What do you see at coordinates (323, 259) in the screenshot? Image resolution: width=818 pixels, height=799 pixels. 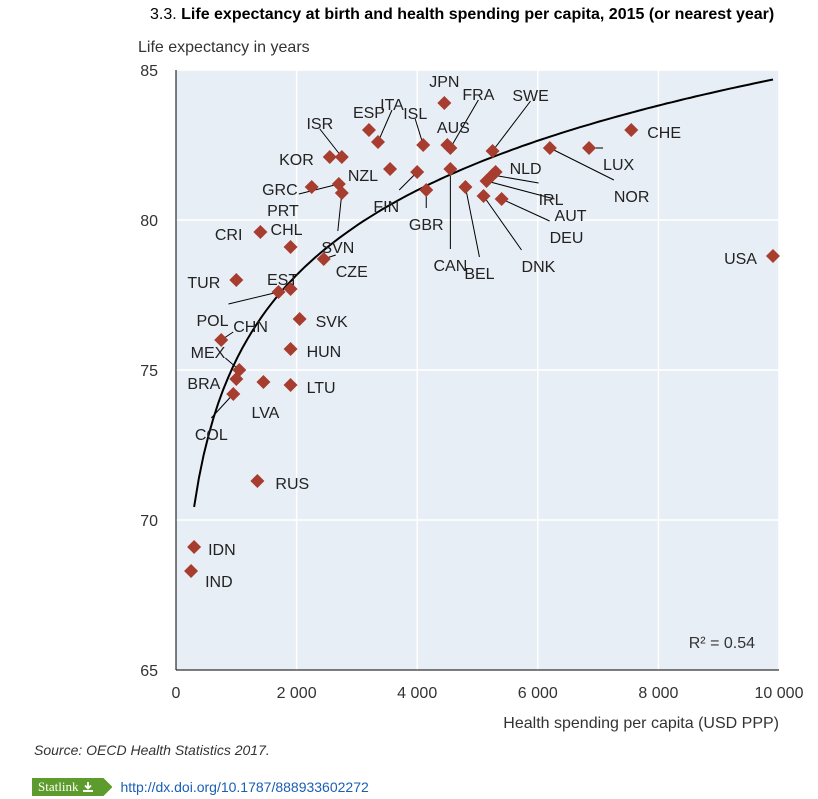 I see `data-point-cze` at bounding box center [323, 259].